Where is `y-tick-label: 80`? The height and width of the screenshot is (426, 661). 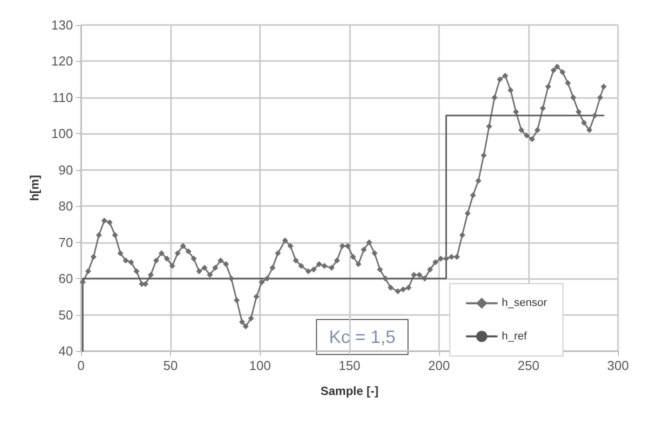 y-tick-label: 80 is located at coordinates (65, 206).